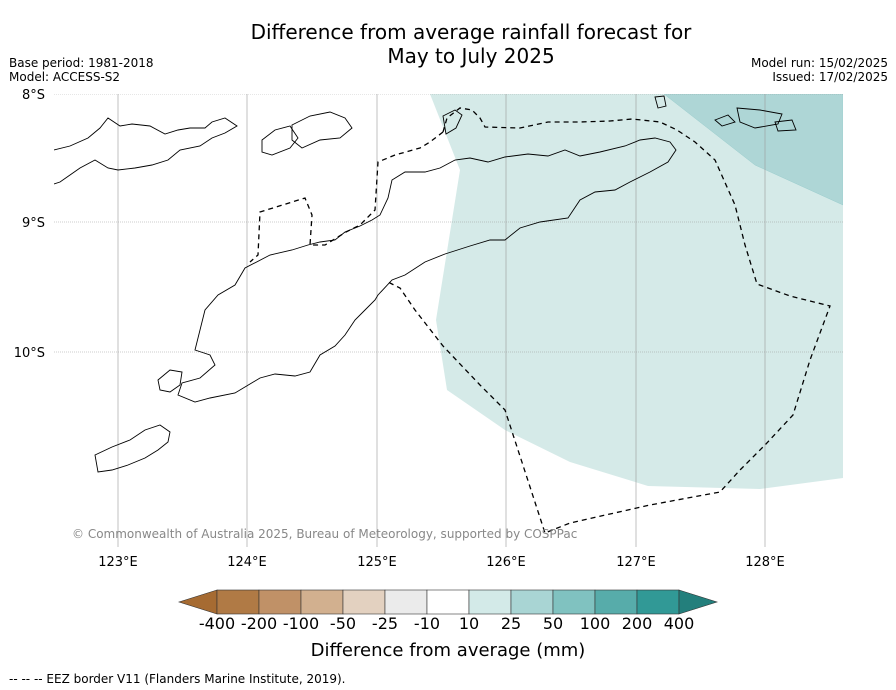  I want to click on colorbar-tick-label: 200, so click(637, 623).